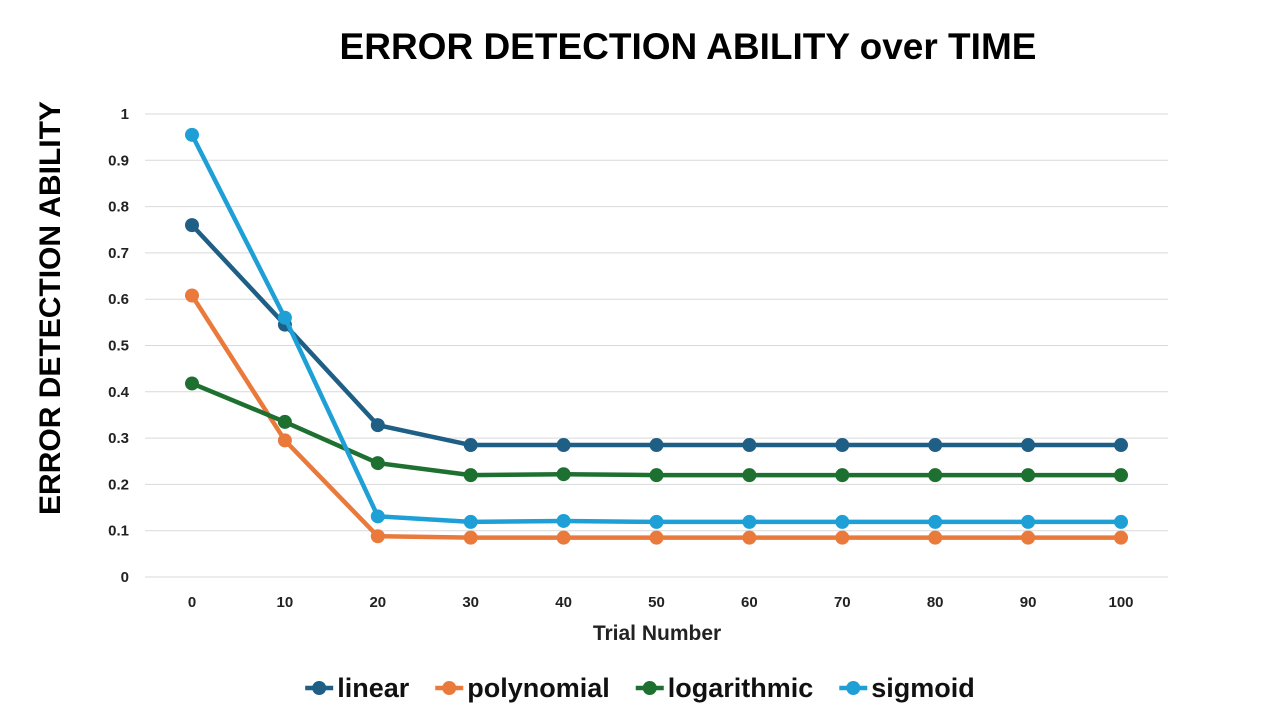  I want to click on legend-label: polynomial, so click(538, 688).